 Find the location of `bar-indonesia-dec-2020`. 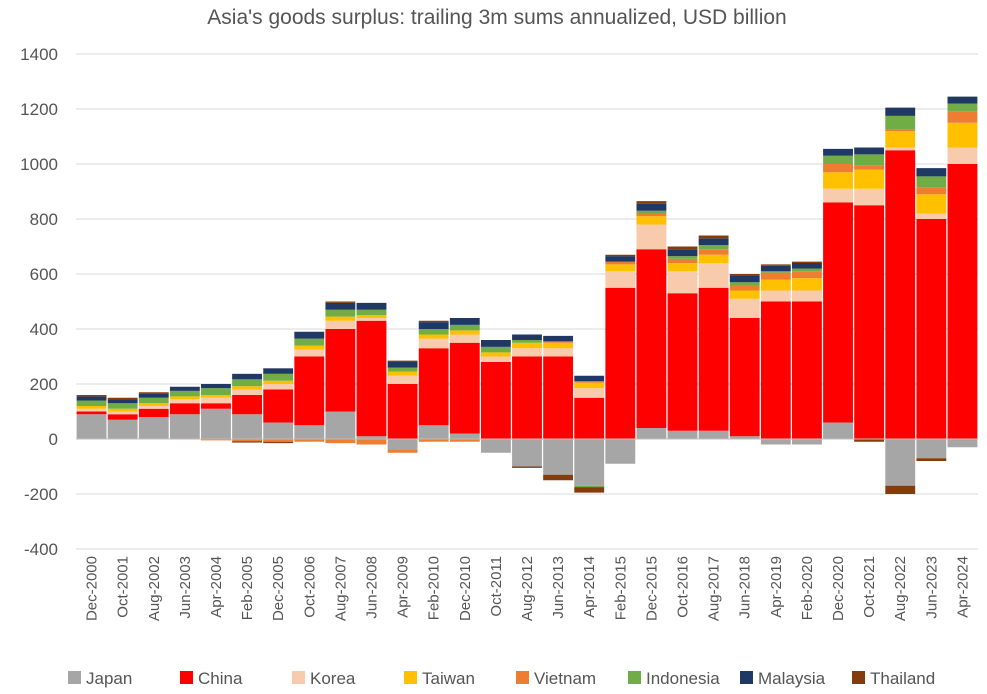

bar-indonesia-dec-2020 is located at coordinates (838, 159).